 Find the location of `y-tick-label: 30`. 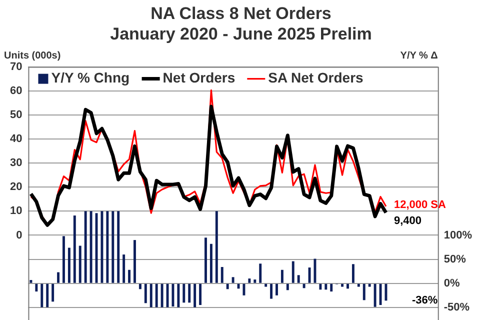

y-tick-label: 30 is located at coordinates (16, 163).